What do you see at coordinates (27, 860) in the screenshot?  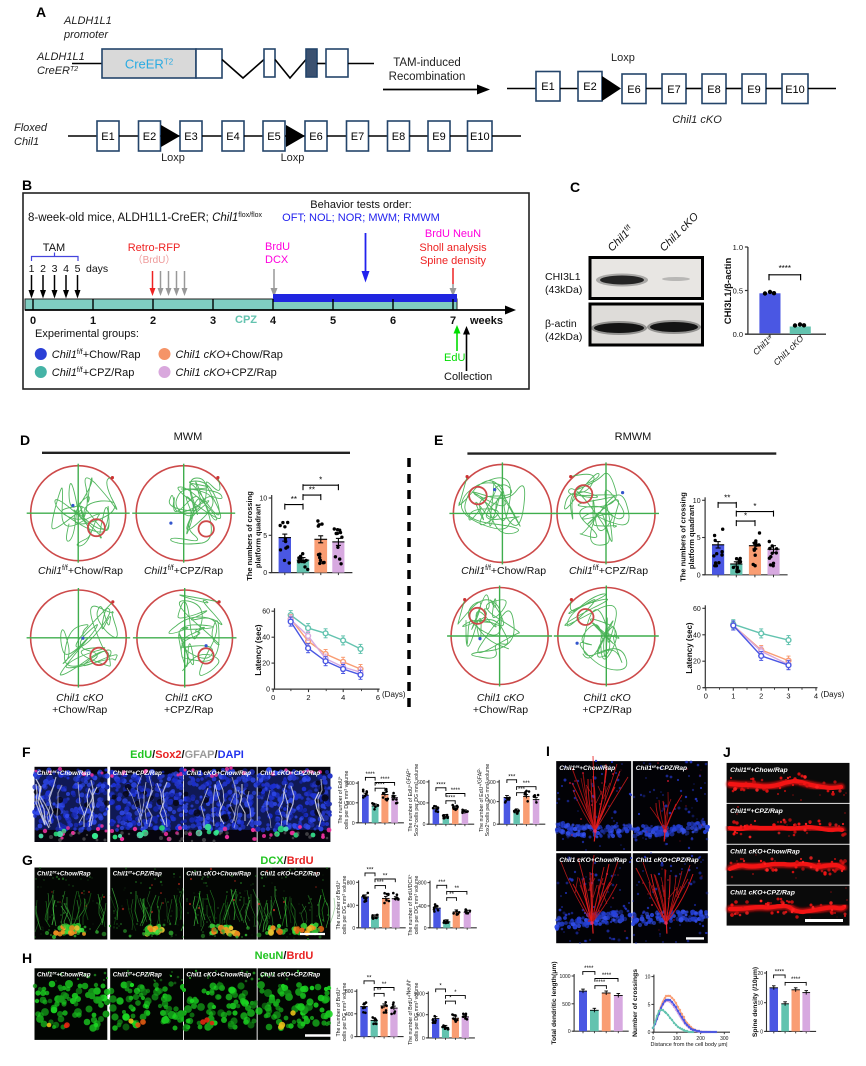 I see `svg-text: G` at bounding box center [27, 860].